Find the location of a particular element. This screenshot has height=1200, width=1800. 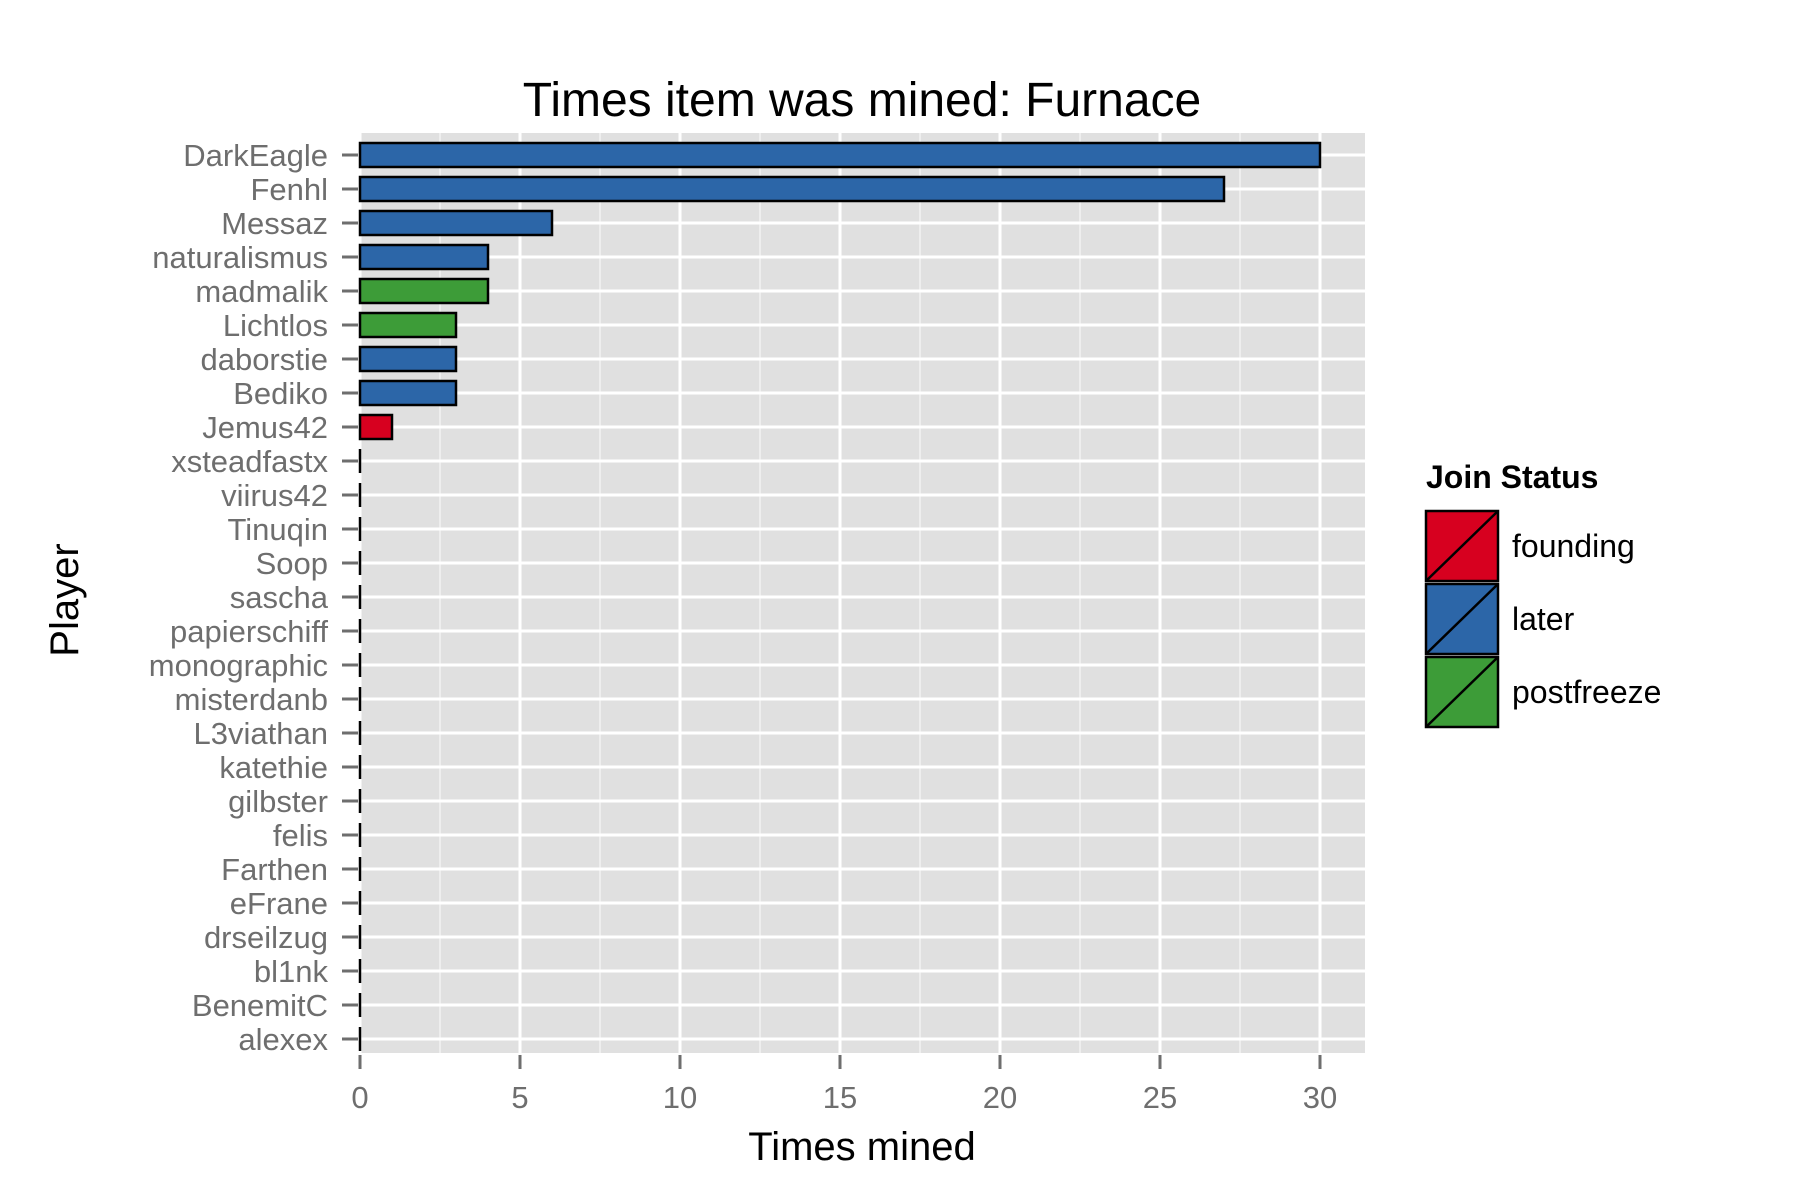

y-tick-label: Jemus42 is located at coordinates (265, 427).